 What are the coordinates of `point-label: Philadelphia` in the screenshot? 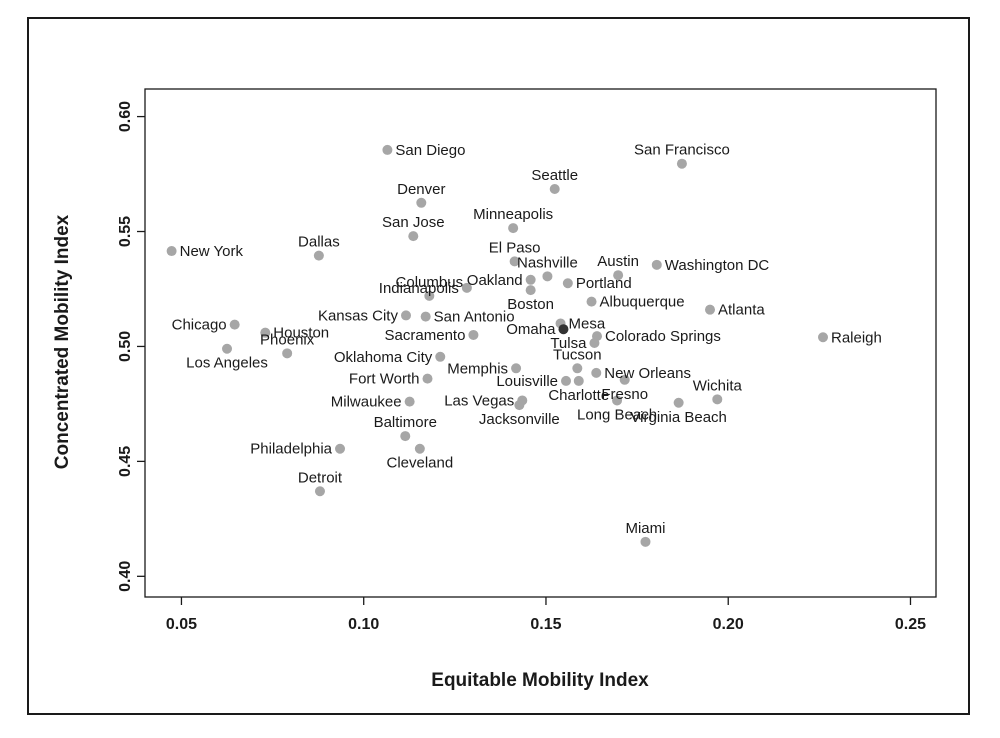 It's located at (291, 449).